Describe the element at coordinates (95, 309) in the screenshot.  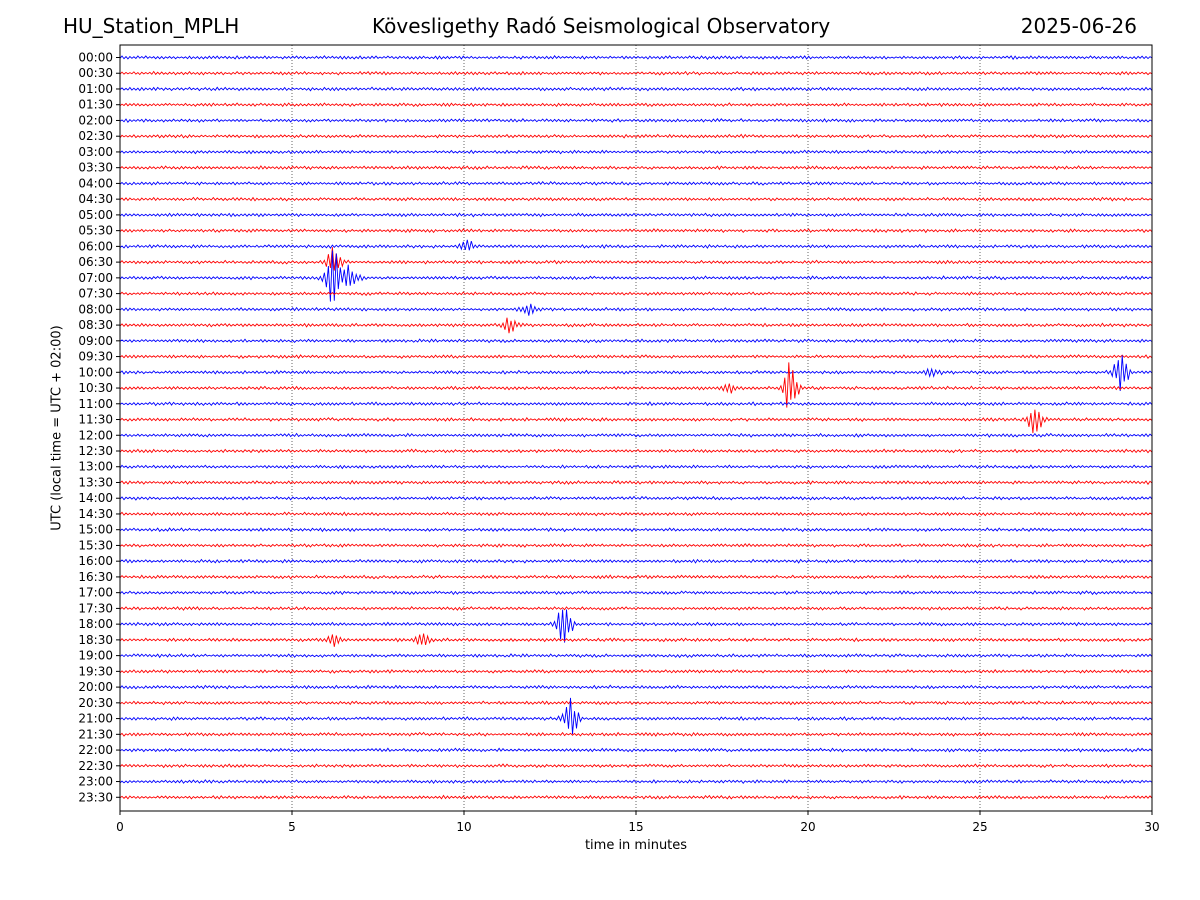
I see `y-tick-label: 08:00` at that location.